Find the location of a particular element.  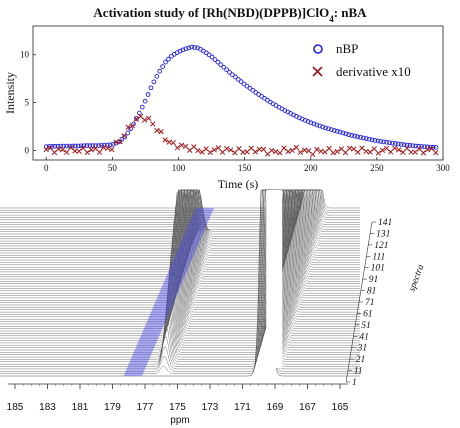

ppm-tick-label: 183 is located at coordinates (47, 407).